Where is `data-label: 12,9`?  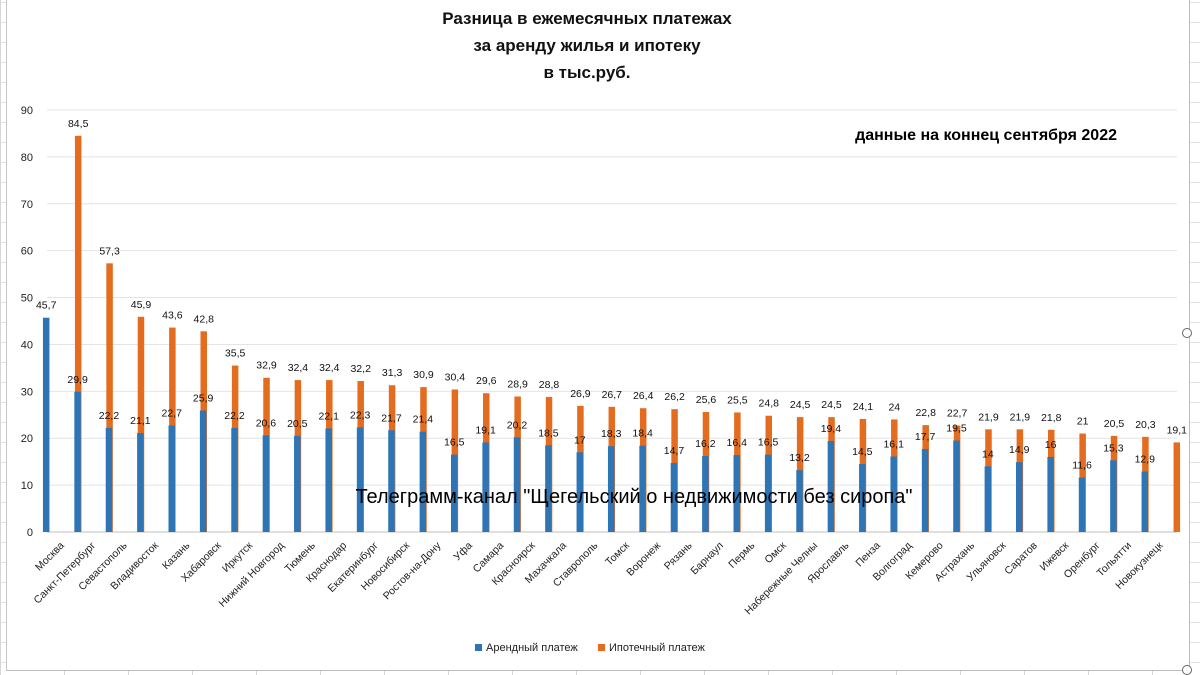
data-label: 12,9 is located at coordinates (1145, 460).